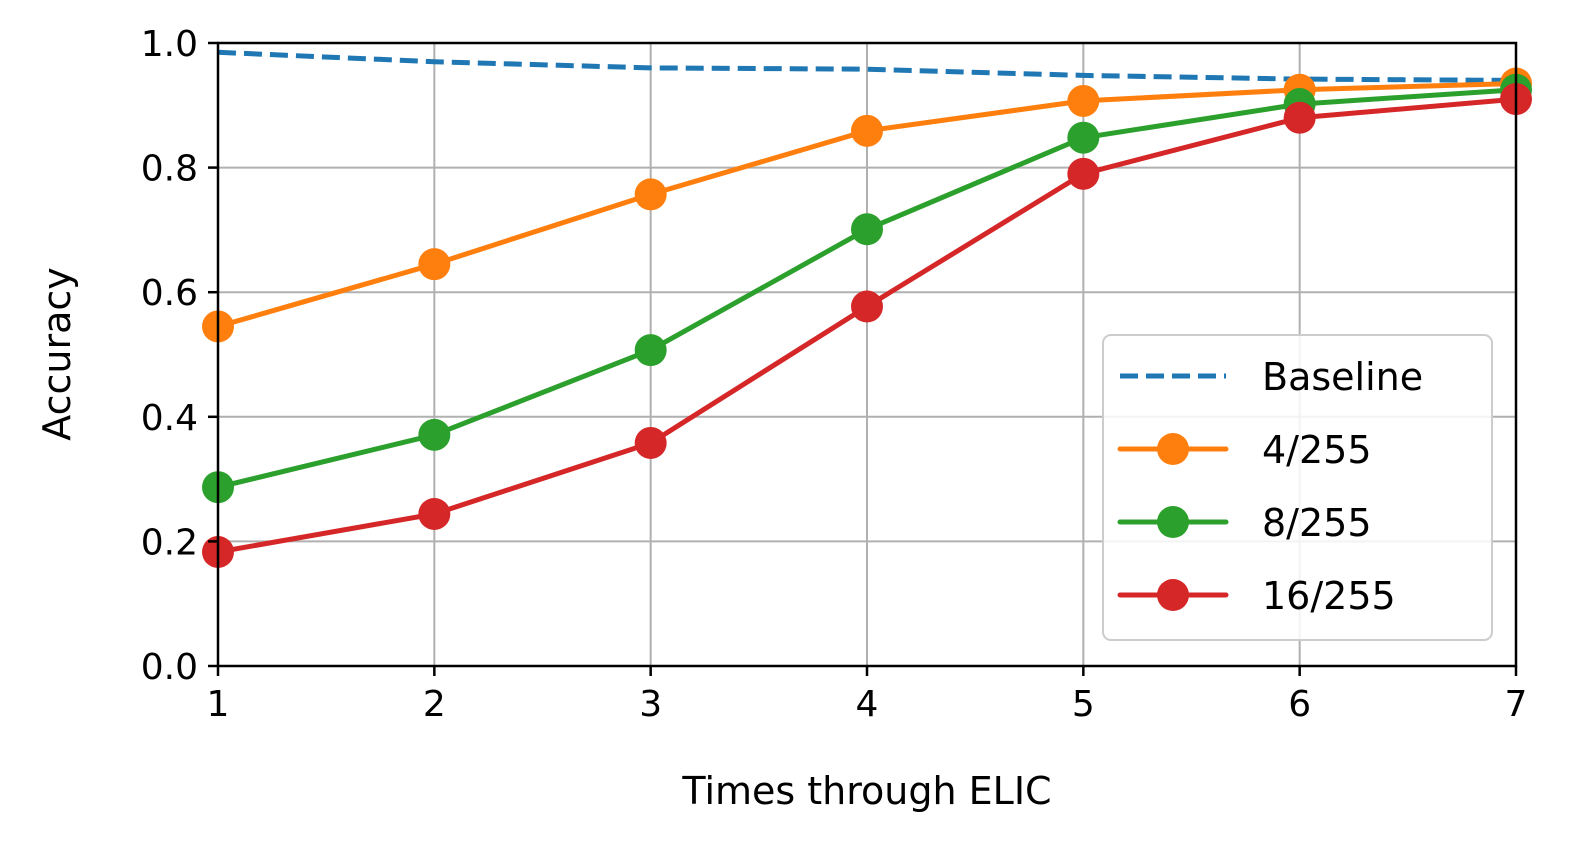  I want to click on legend: Baseline 4/255 8/255 16/255, so click(1297, 487).